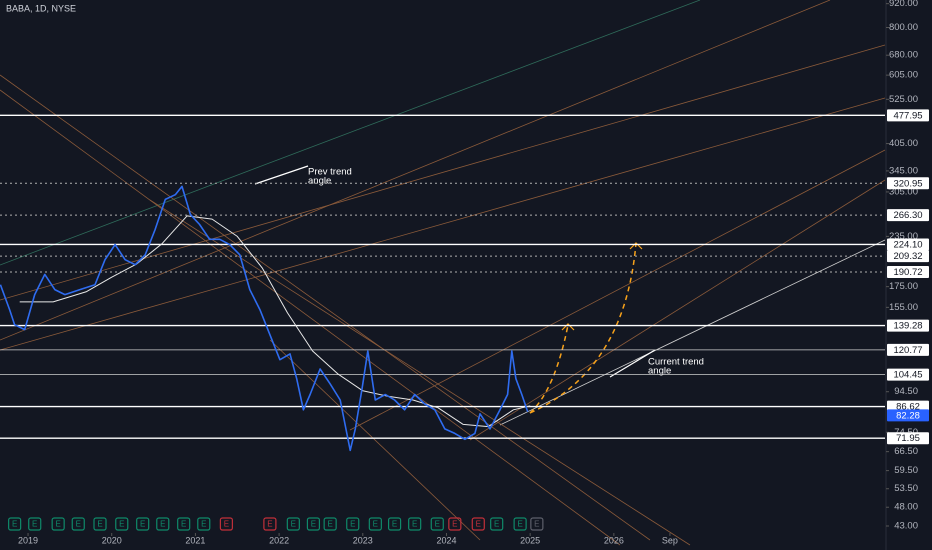 Image resolution: width=932 pixels, height=550 pixels. What do you see at coordinates (112, 540) in the screenshot?
I see `x-tick-label: 2020` at bounding box center [112, 540].